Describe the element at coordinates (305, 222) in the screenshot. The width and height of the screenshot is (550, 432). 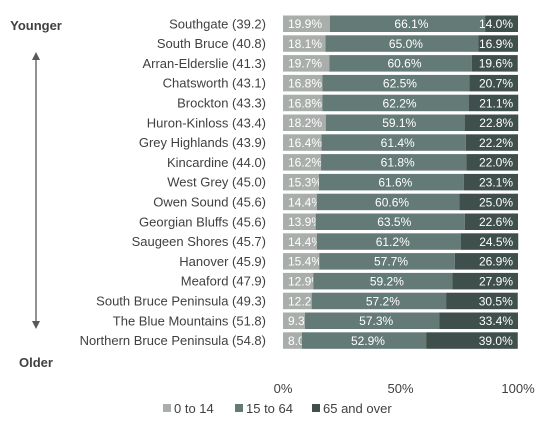
I see `data-label-0-to-14-georgian-bluffs: 13.9%` at that location.